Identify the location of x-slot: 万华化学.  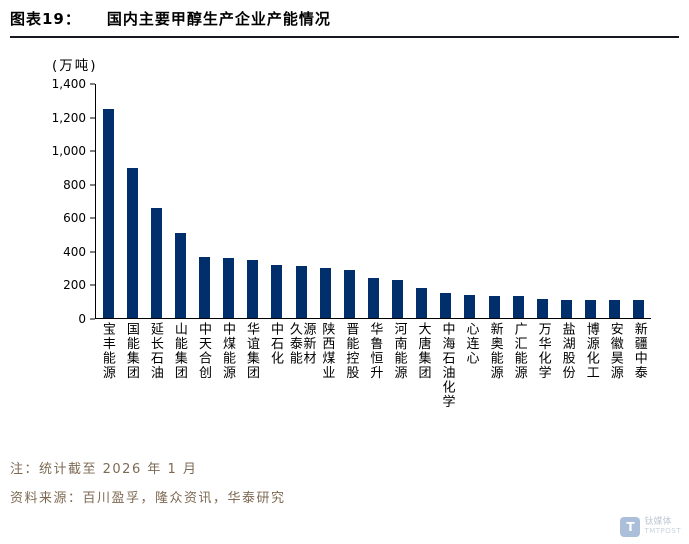
(543, 379).